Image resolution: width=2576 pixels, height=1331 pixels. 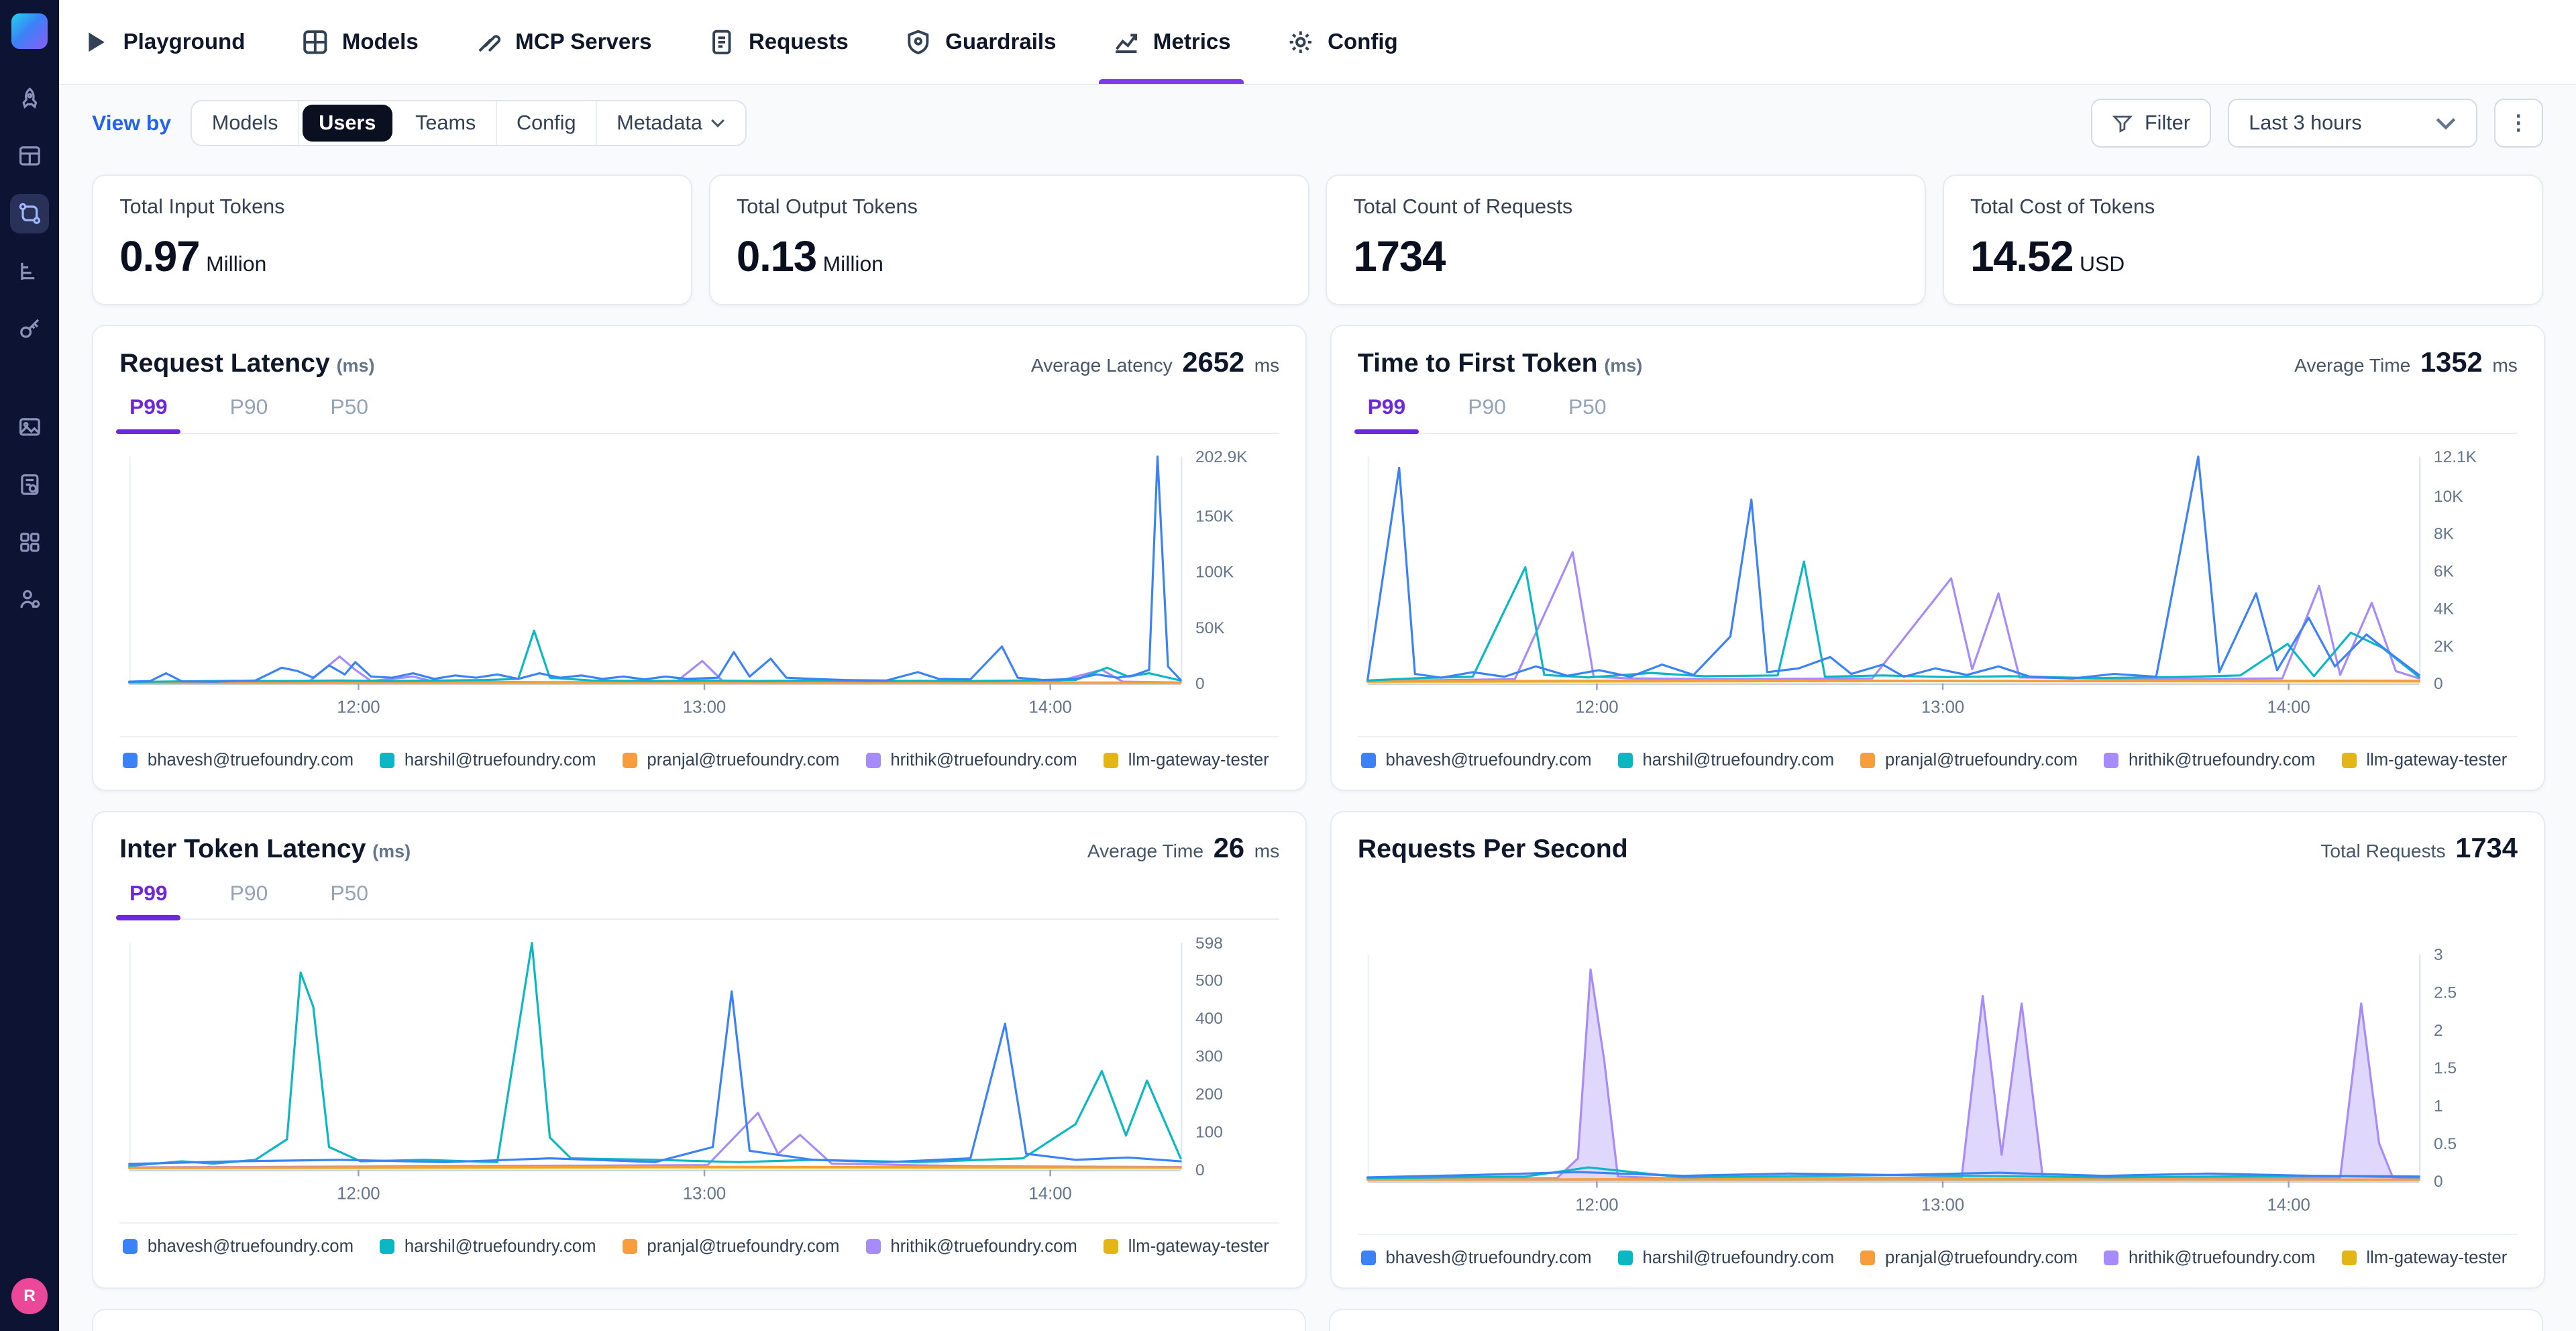 I want to click on tab-mcp-servers: MCP Servers, so click(x=562, y=42).